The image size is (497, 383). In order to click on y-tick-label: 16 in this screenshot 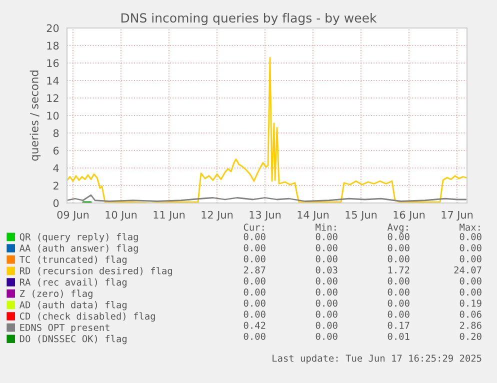, I will do `click(53, 63)`.